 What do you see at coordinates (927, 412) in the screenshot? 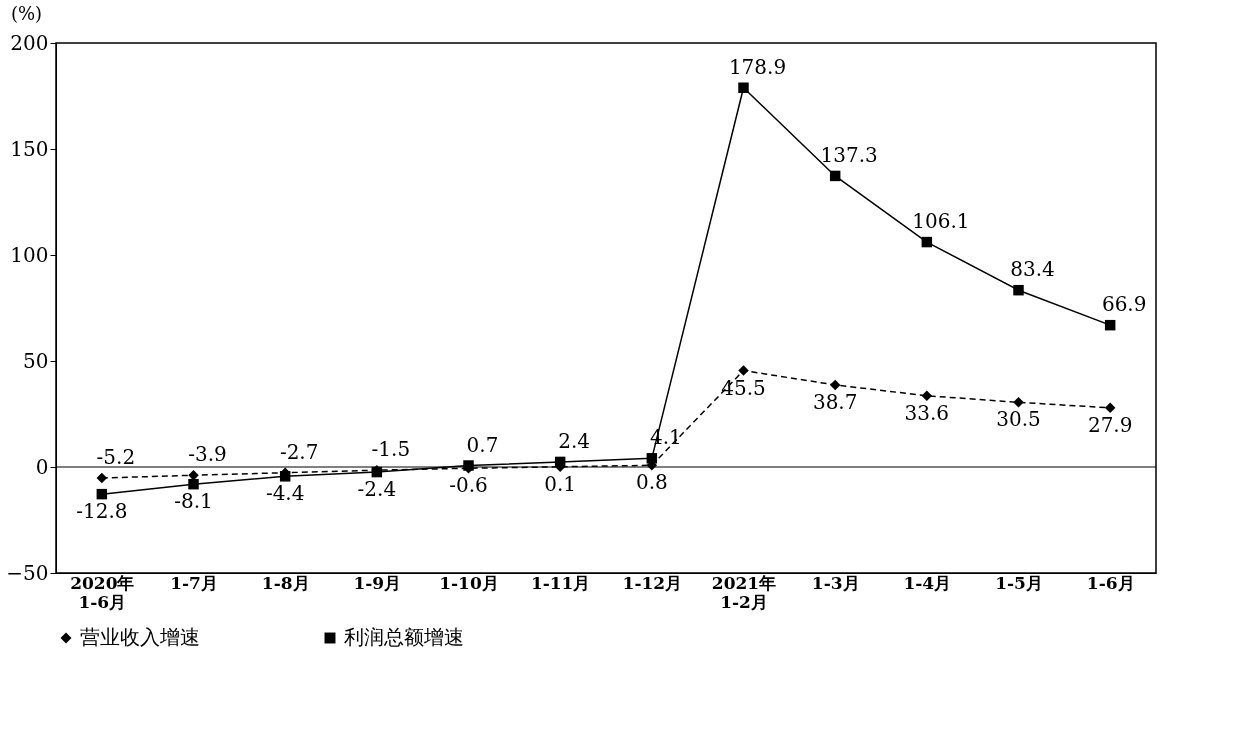
I see `data-label: 33.6` at bounding box center [927, 412].